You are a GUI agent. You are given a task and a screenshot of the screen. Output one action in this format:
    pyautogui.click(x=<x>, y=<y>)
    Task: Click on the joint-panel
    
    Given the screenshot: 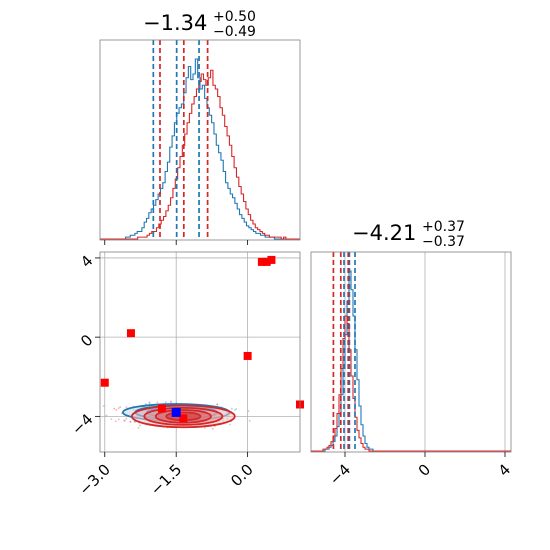 What is the action you would take?
    pyautogui.click(x=199, y=354)
    